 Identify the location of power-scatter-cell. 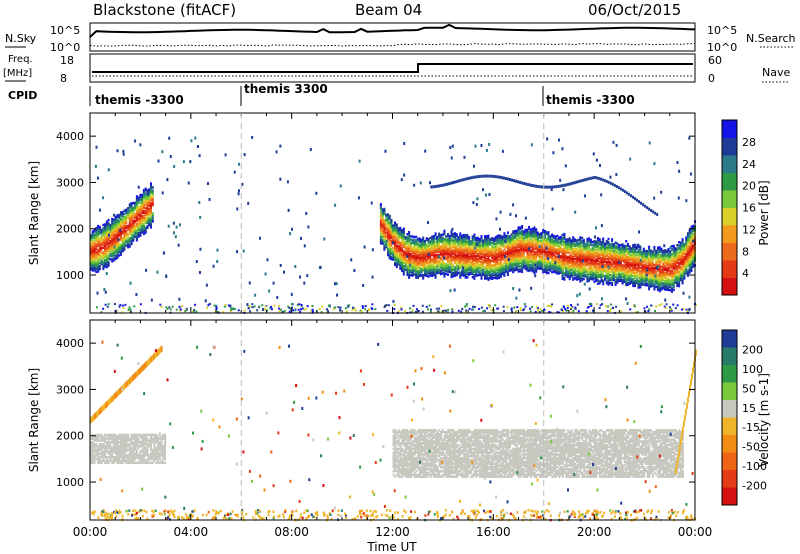
(173, 223).